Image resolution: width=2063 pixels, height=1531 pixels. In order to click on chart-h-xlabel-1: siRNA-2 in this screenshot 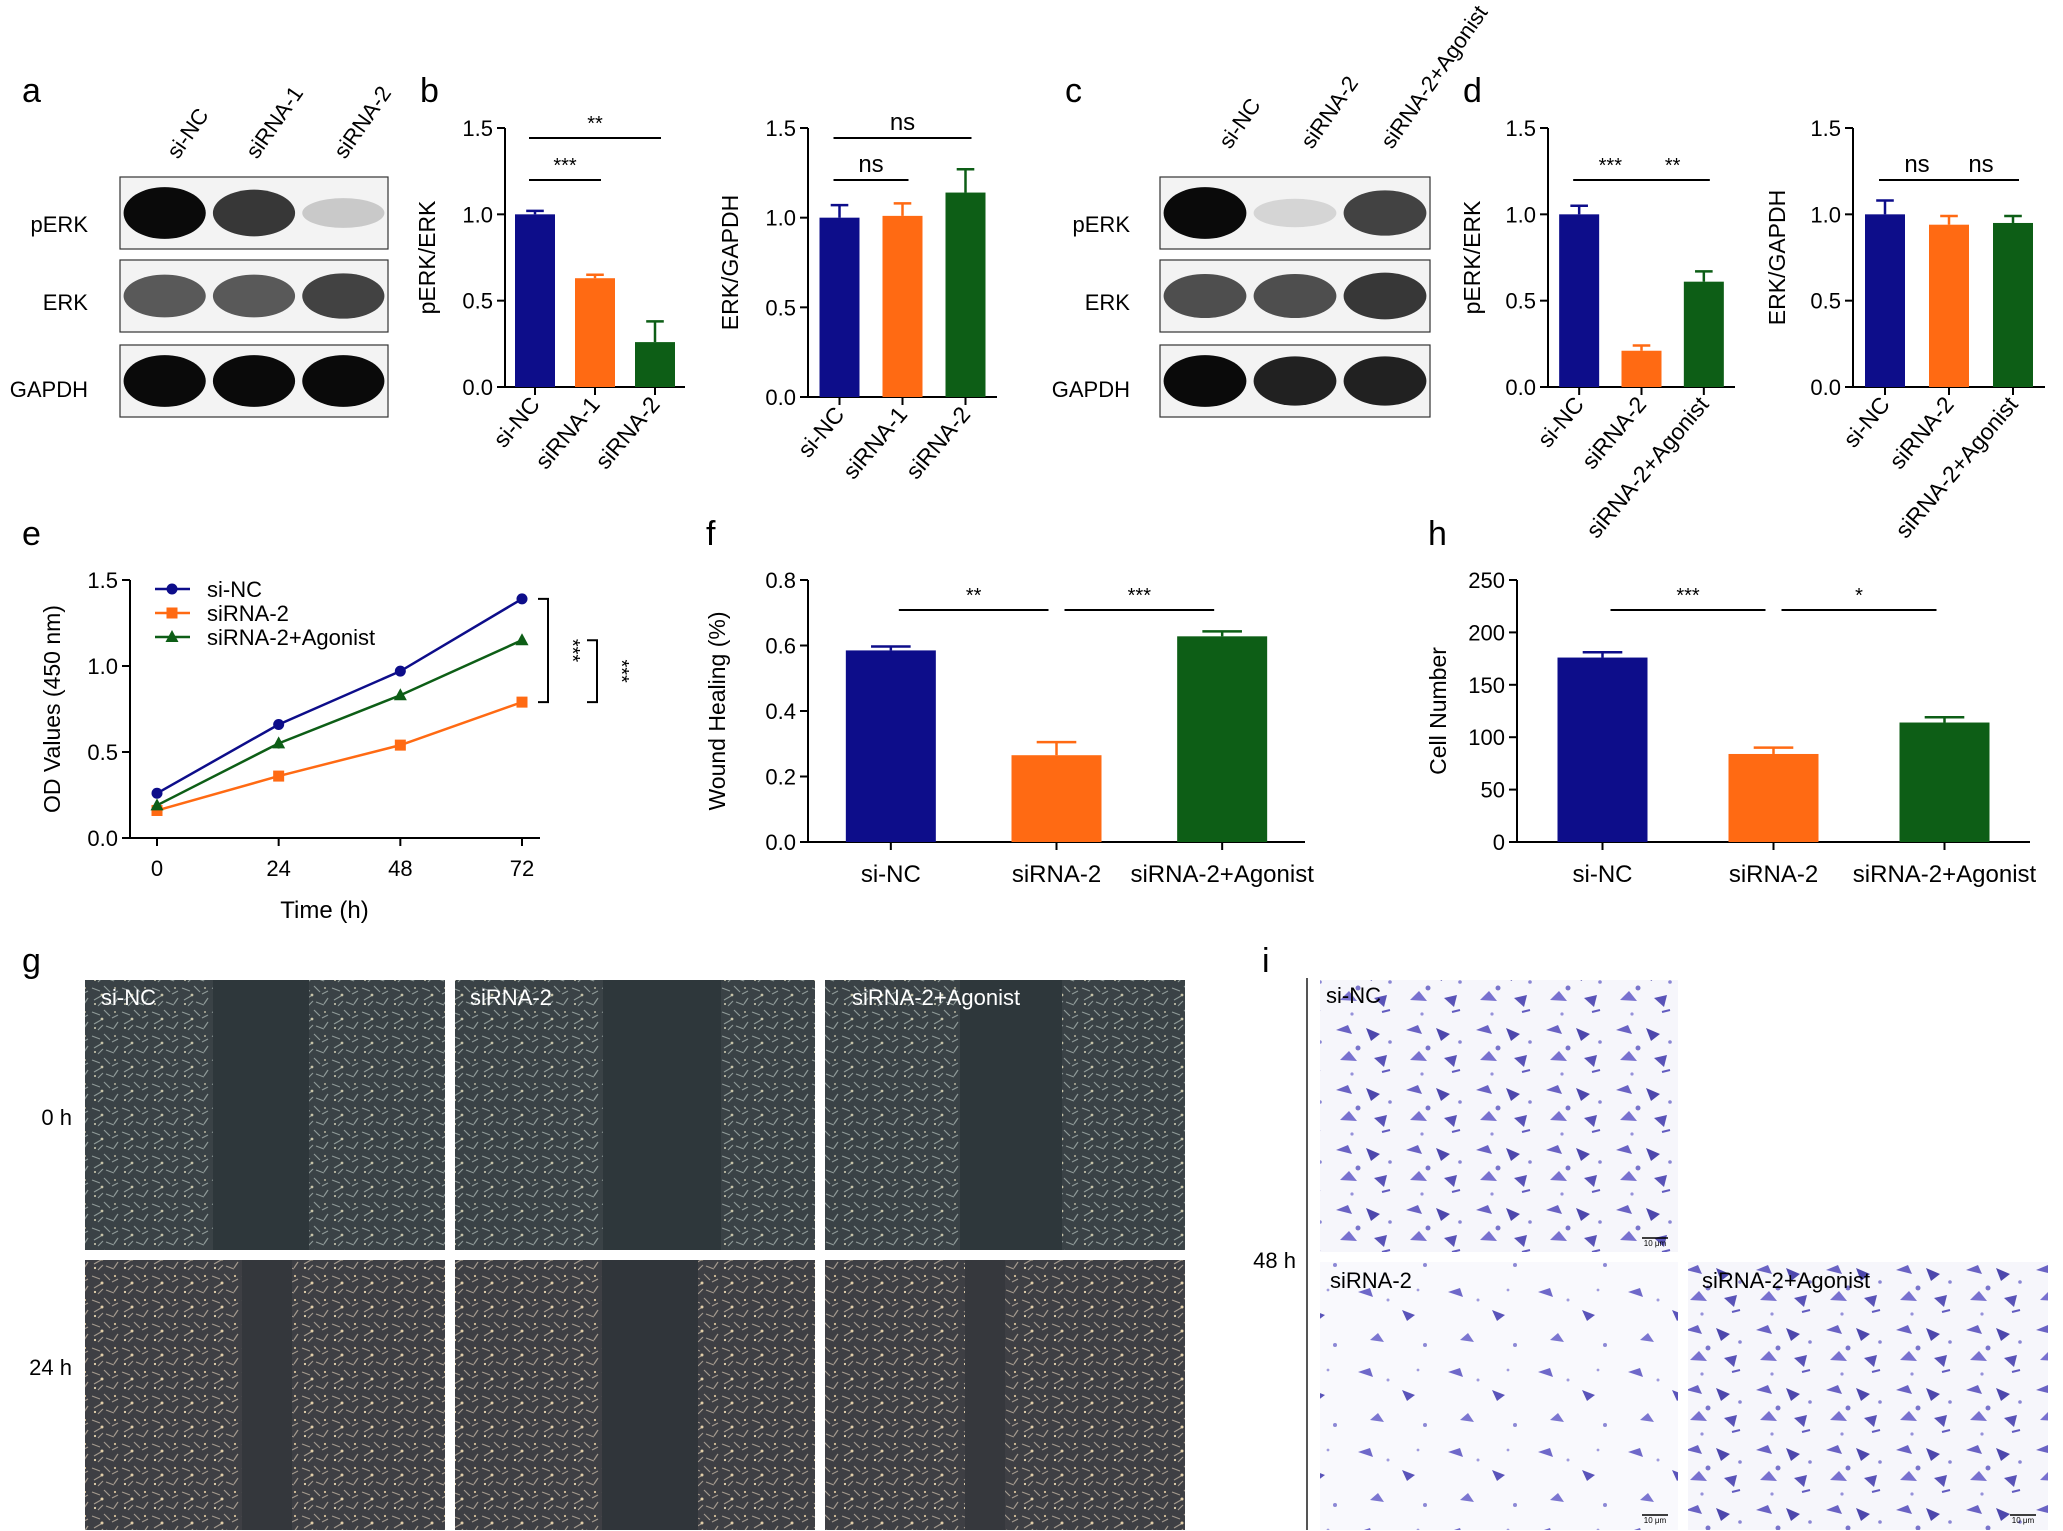, I will do `click(1773, 874)`.